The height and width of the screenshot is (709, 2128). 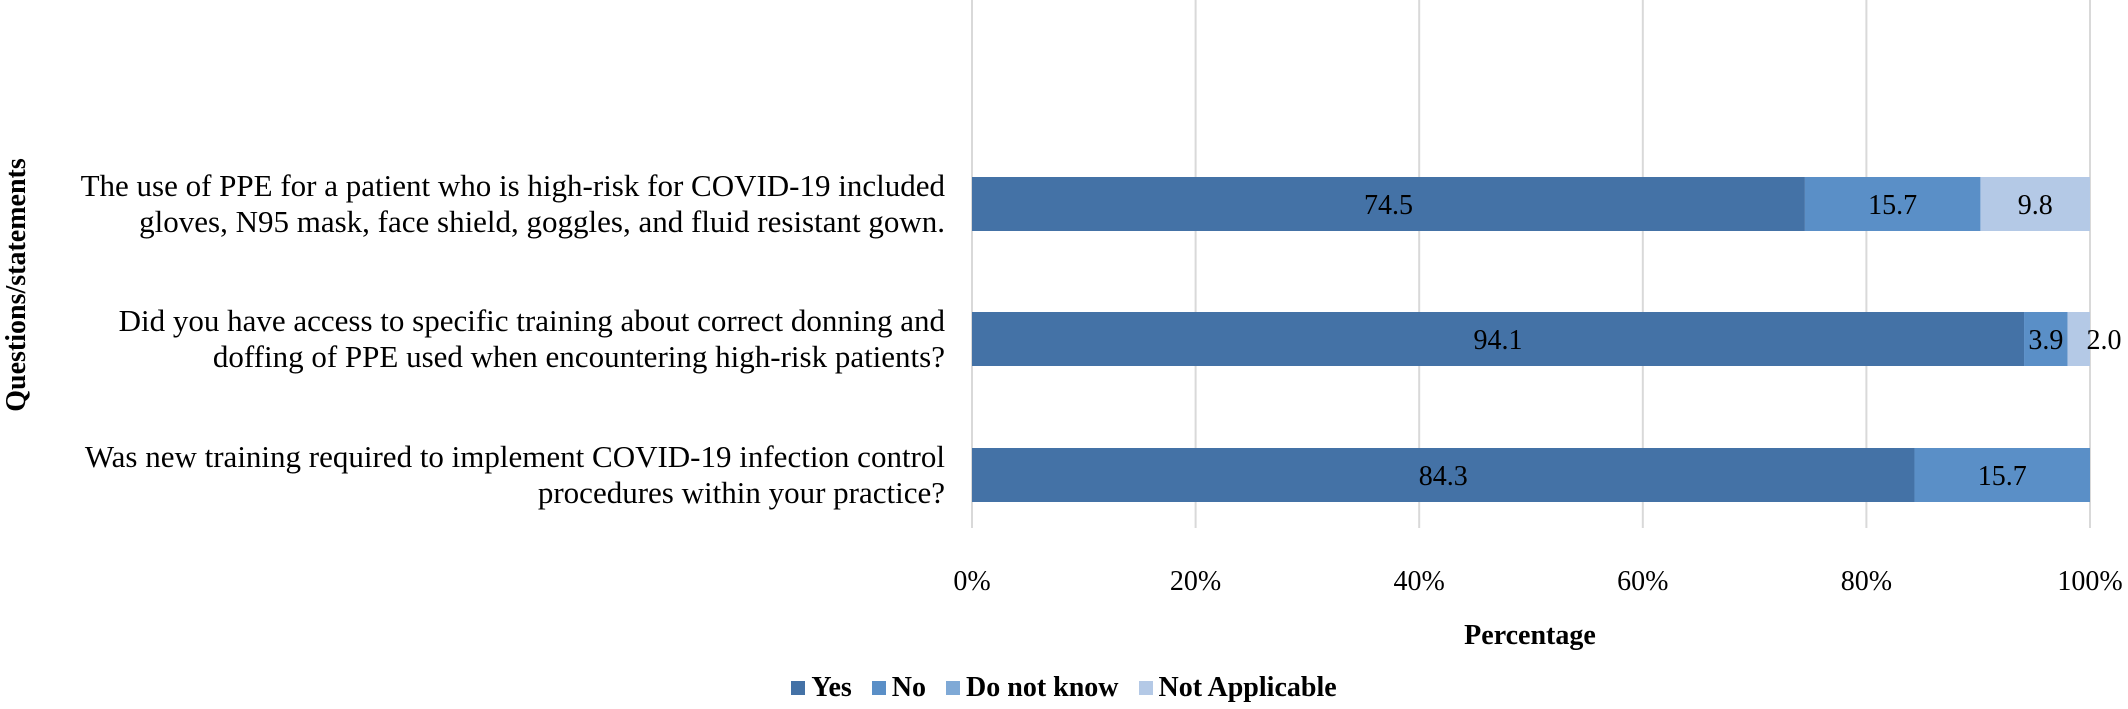 I want to click on x-tick-label: 60%, so click(x=1642, y=581).